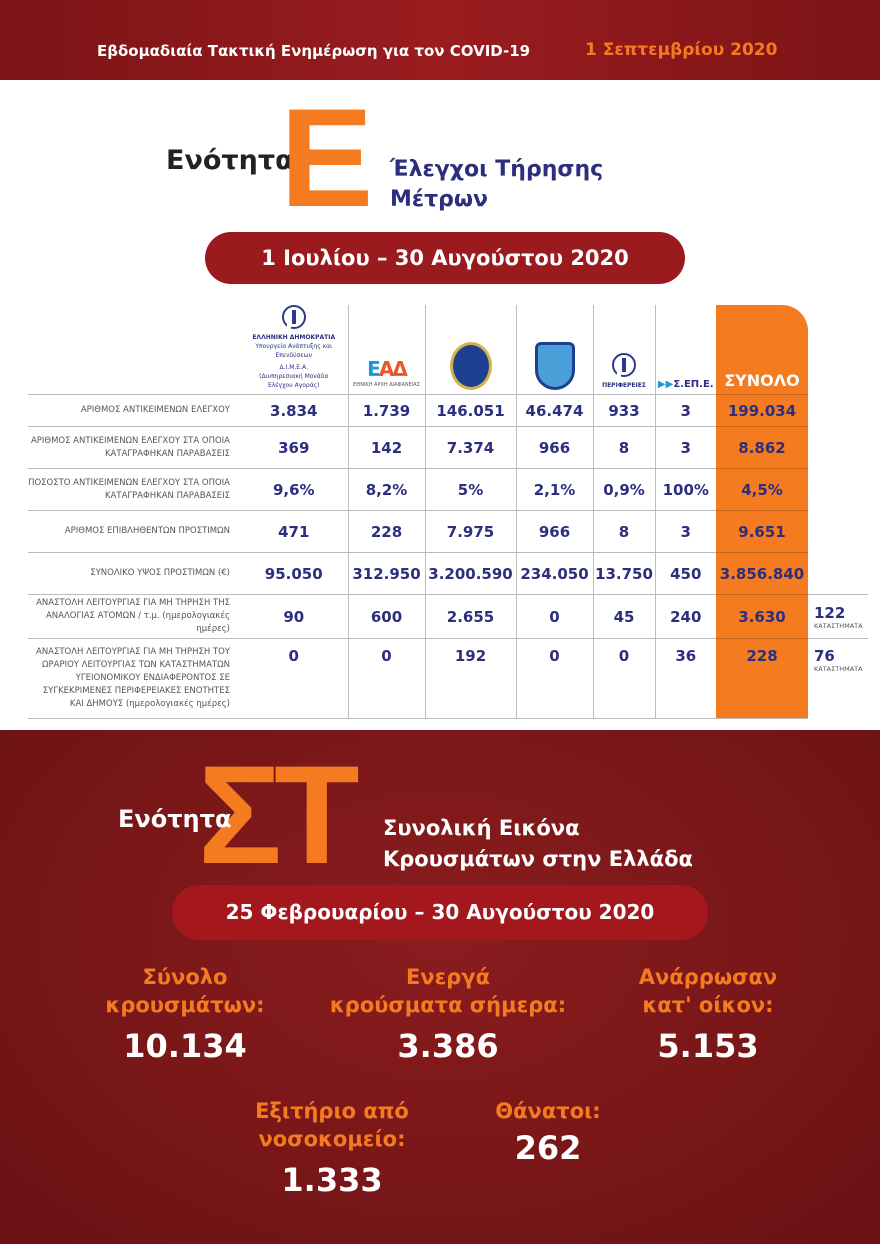 This screenshot has width=880, height=1244. I want to click on regions-caption: ΠΕΡΙΦΕΡΕΙΕΣ, so click(624, 385).